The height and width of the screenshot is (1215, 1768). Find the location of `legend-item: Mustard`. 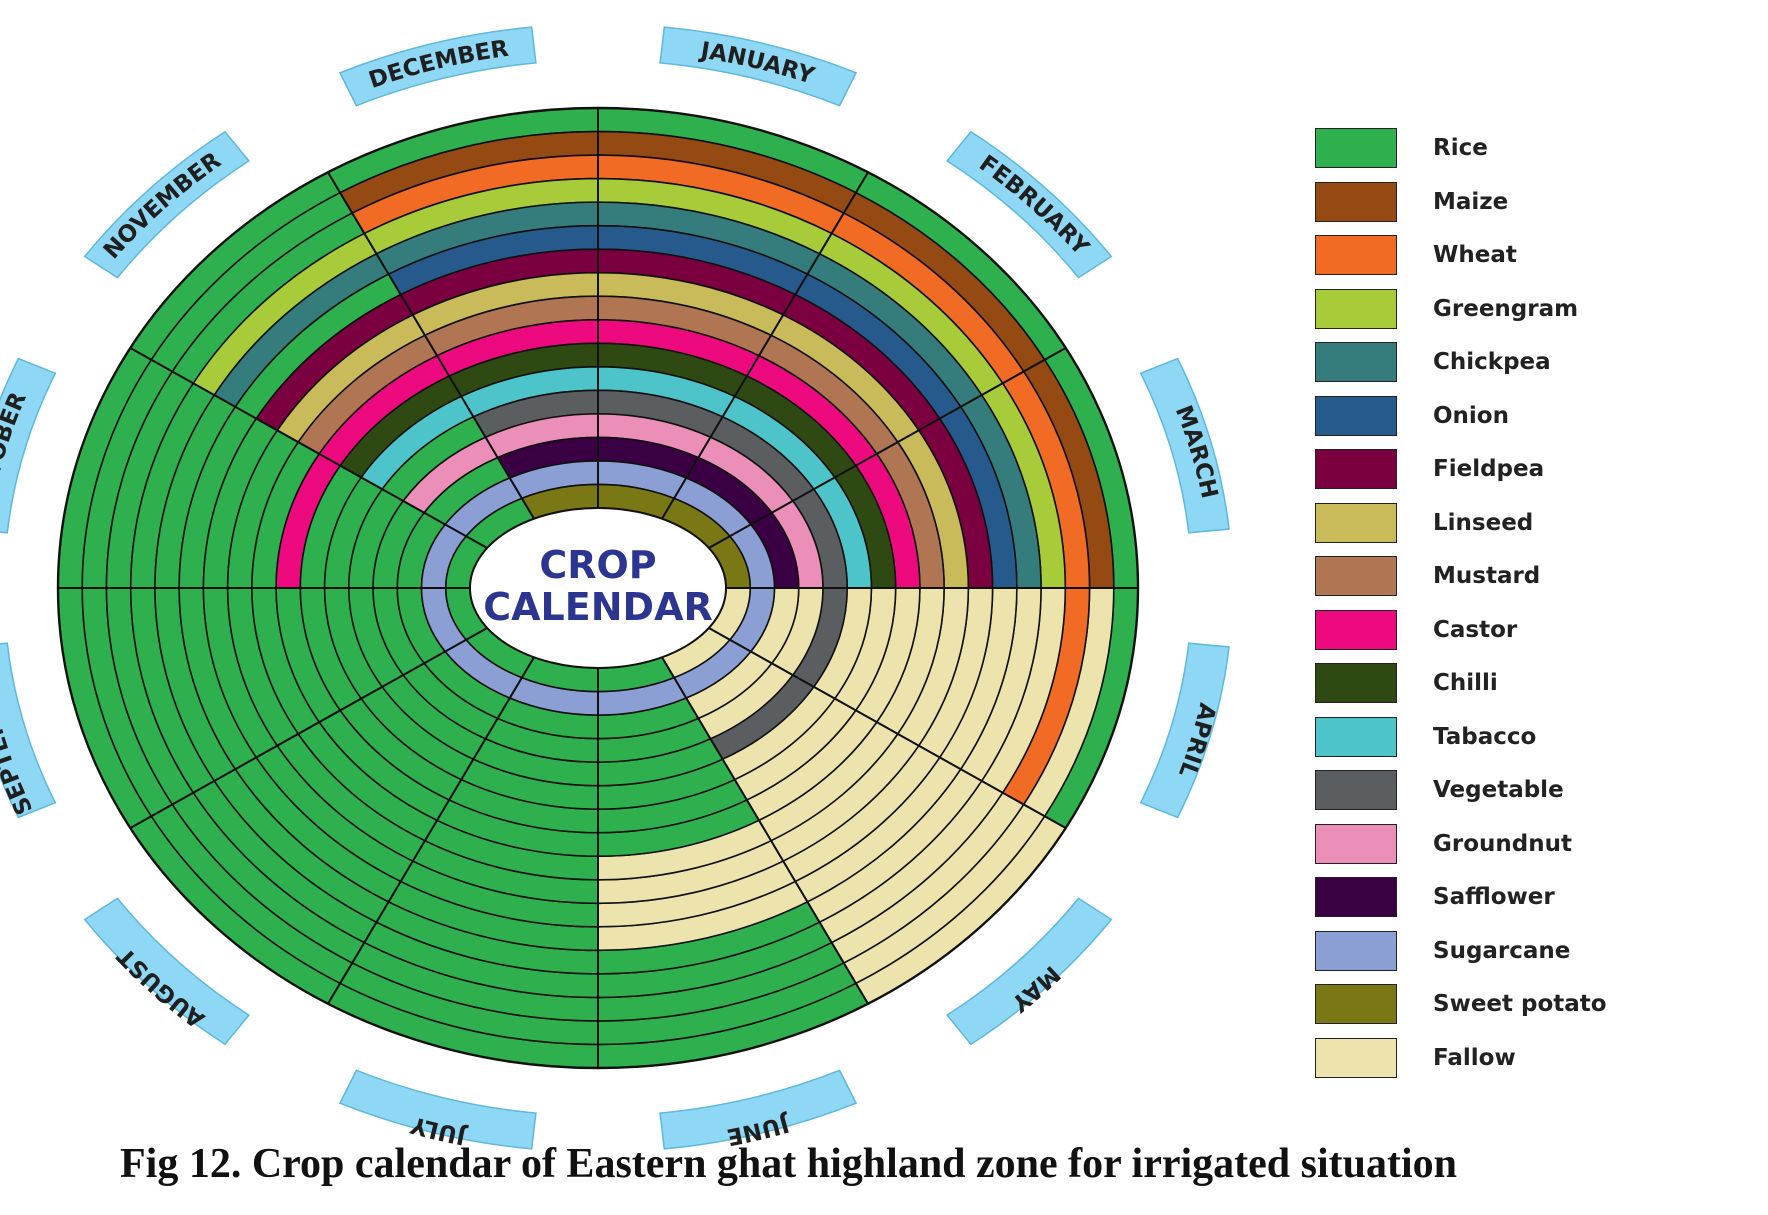

legend-item: Mustard is located at coordinates (1525, 583).